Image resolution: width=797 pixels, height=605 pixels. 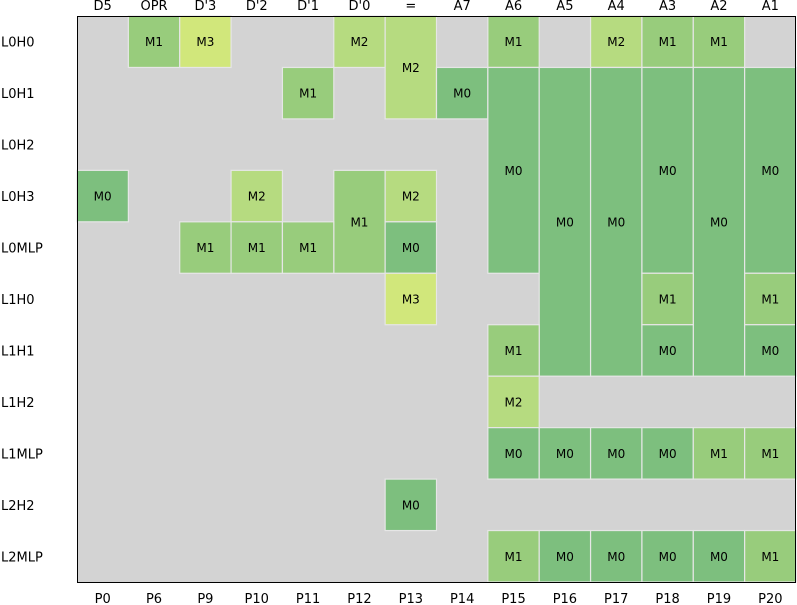 I want to click on row-label: L0H1, so click(x=18, y=94).